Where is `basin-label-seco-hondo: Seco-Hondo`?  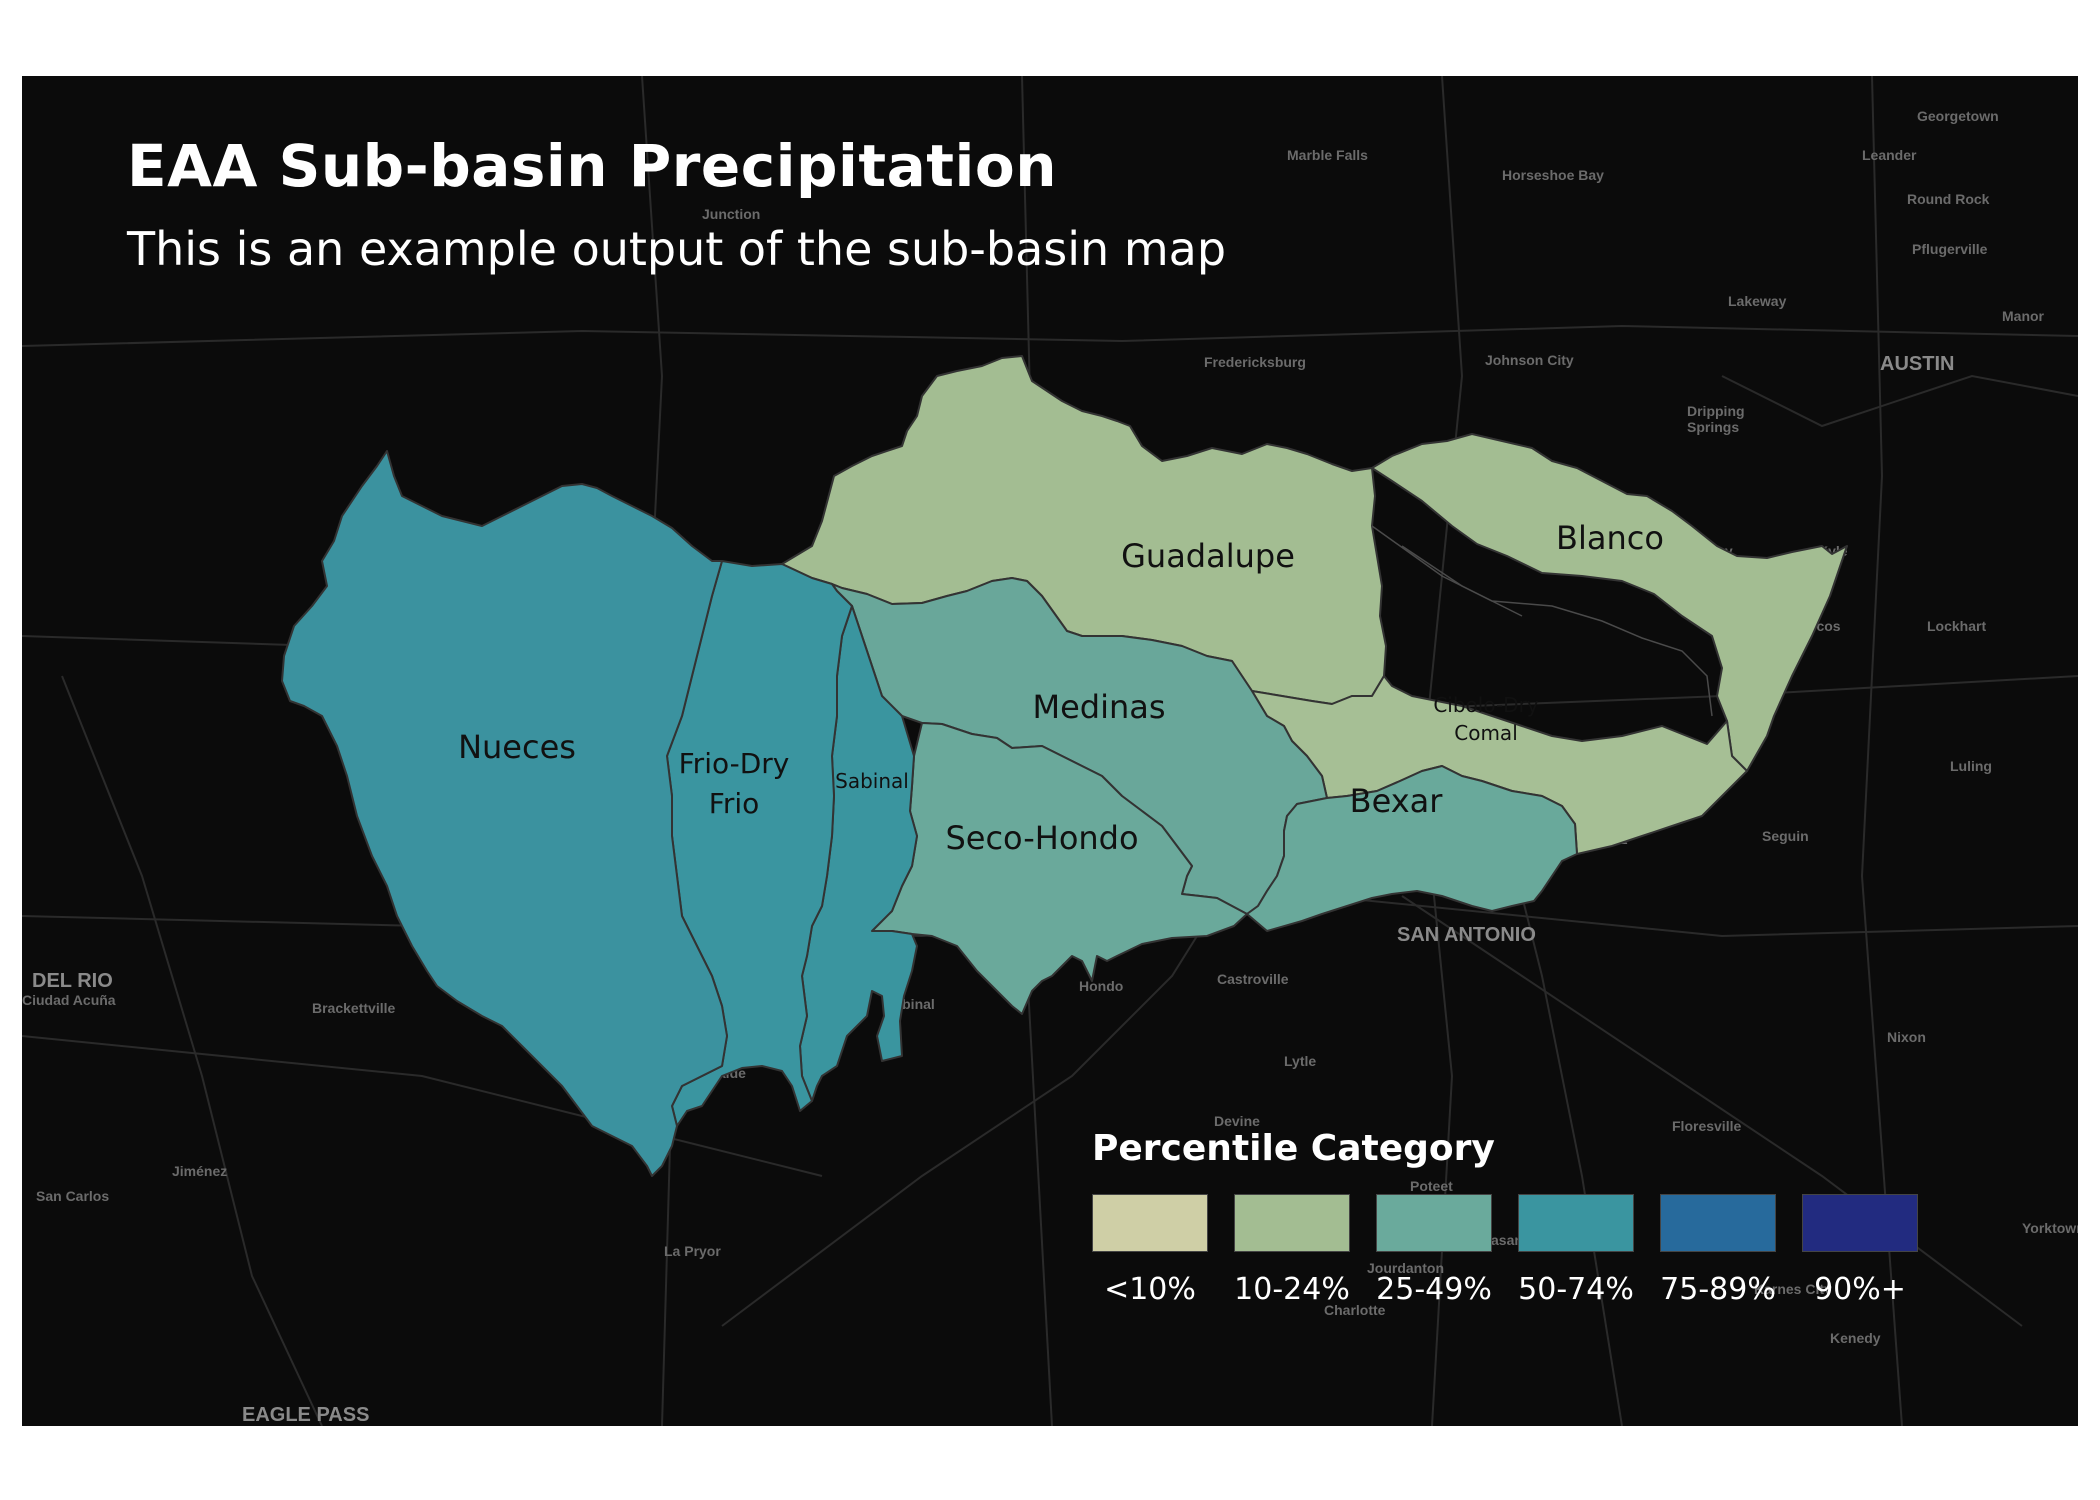
basin-label-seco-hondo: Seco-Hondo is located at coordinates (1041, 838).